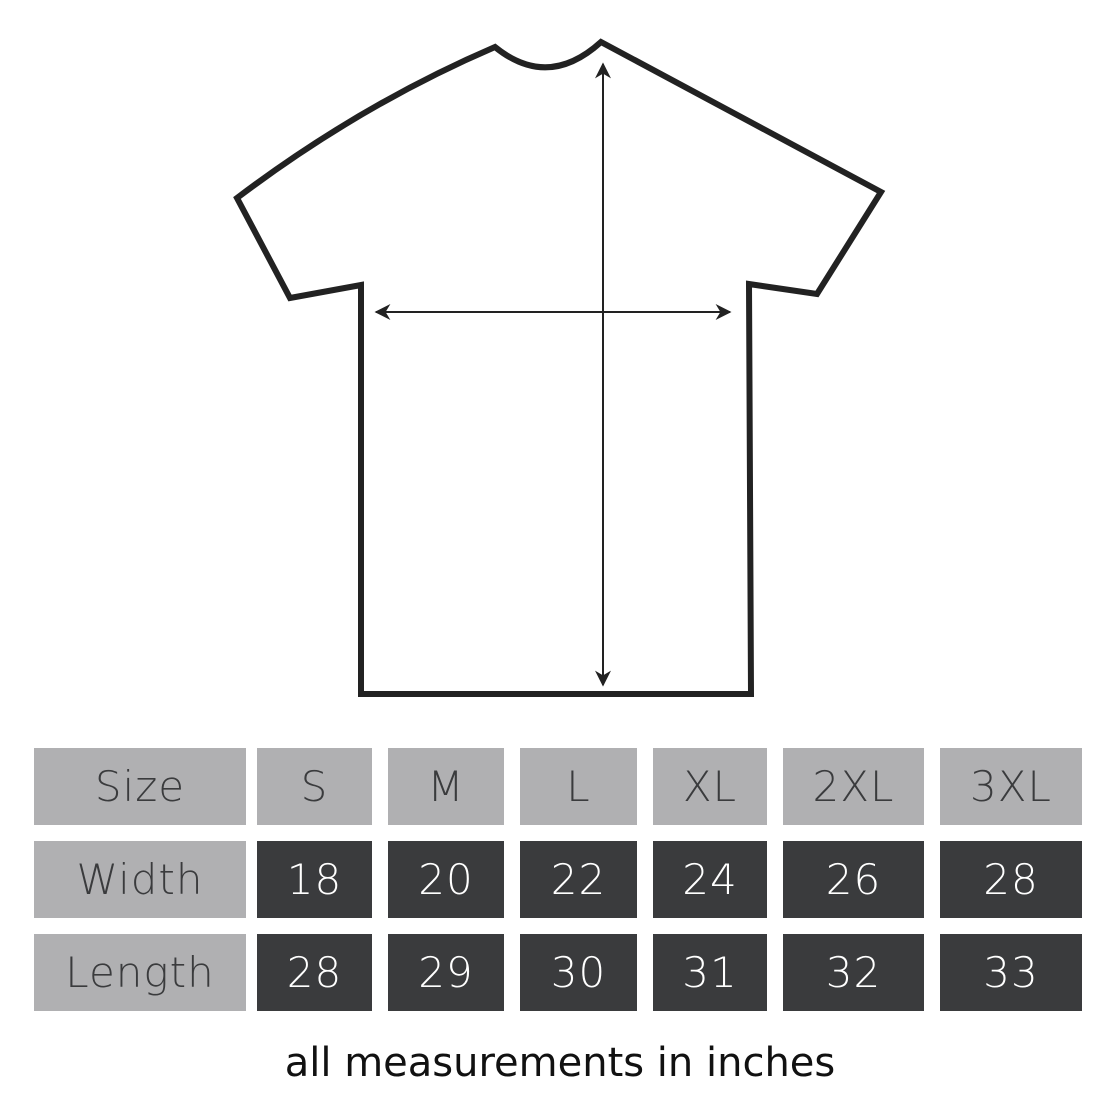  Describe the element at coordinates (578, 786) in the screenshot. I see `size-cell: L` at that location.